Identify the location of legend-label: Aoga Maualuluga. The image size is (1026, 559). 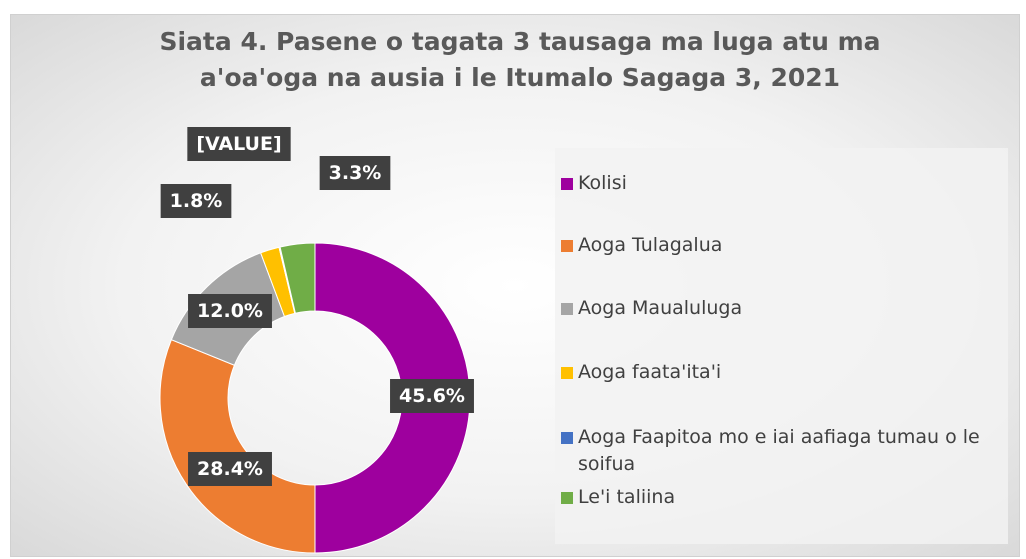
(660, 308).